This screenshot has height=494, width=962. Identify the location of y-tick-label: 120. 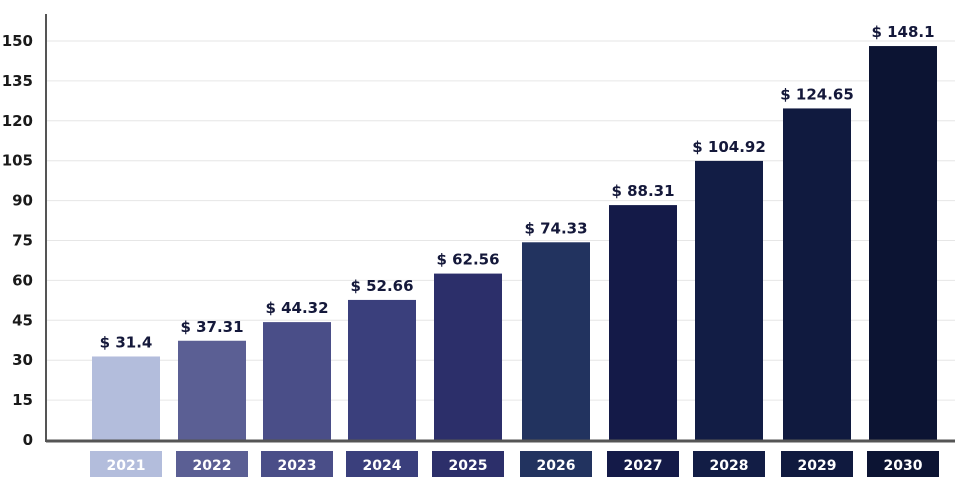
(17, 121).